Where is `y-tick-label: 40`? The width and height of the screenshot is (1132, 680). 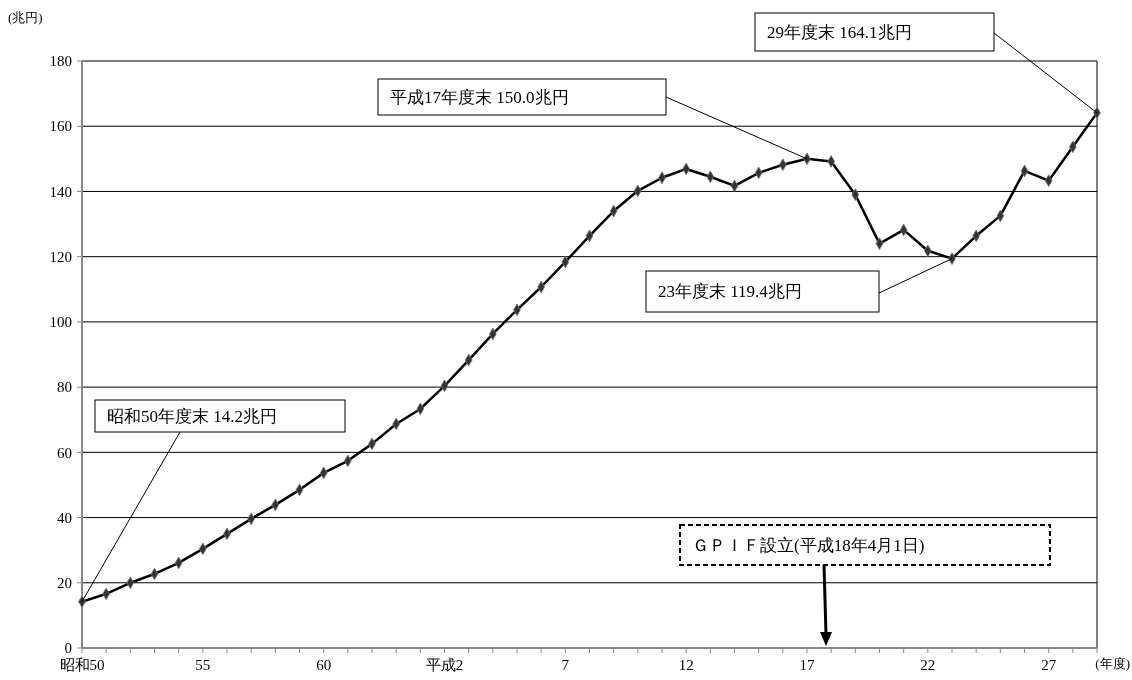 y-tick-label: 40 is located at coordinates (64, 517).